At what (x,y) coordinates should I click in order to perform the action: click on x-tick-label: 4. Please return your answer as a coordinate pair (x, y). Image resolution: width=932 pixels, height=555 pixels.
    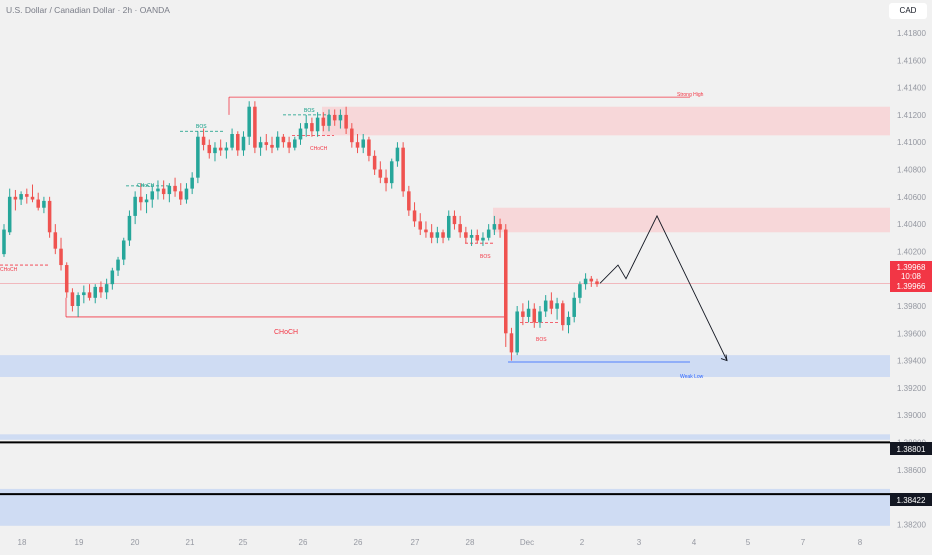
    Looking at the image, I should click on (694, 542).